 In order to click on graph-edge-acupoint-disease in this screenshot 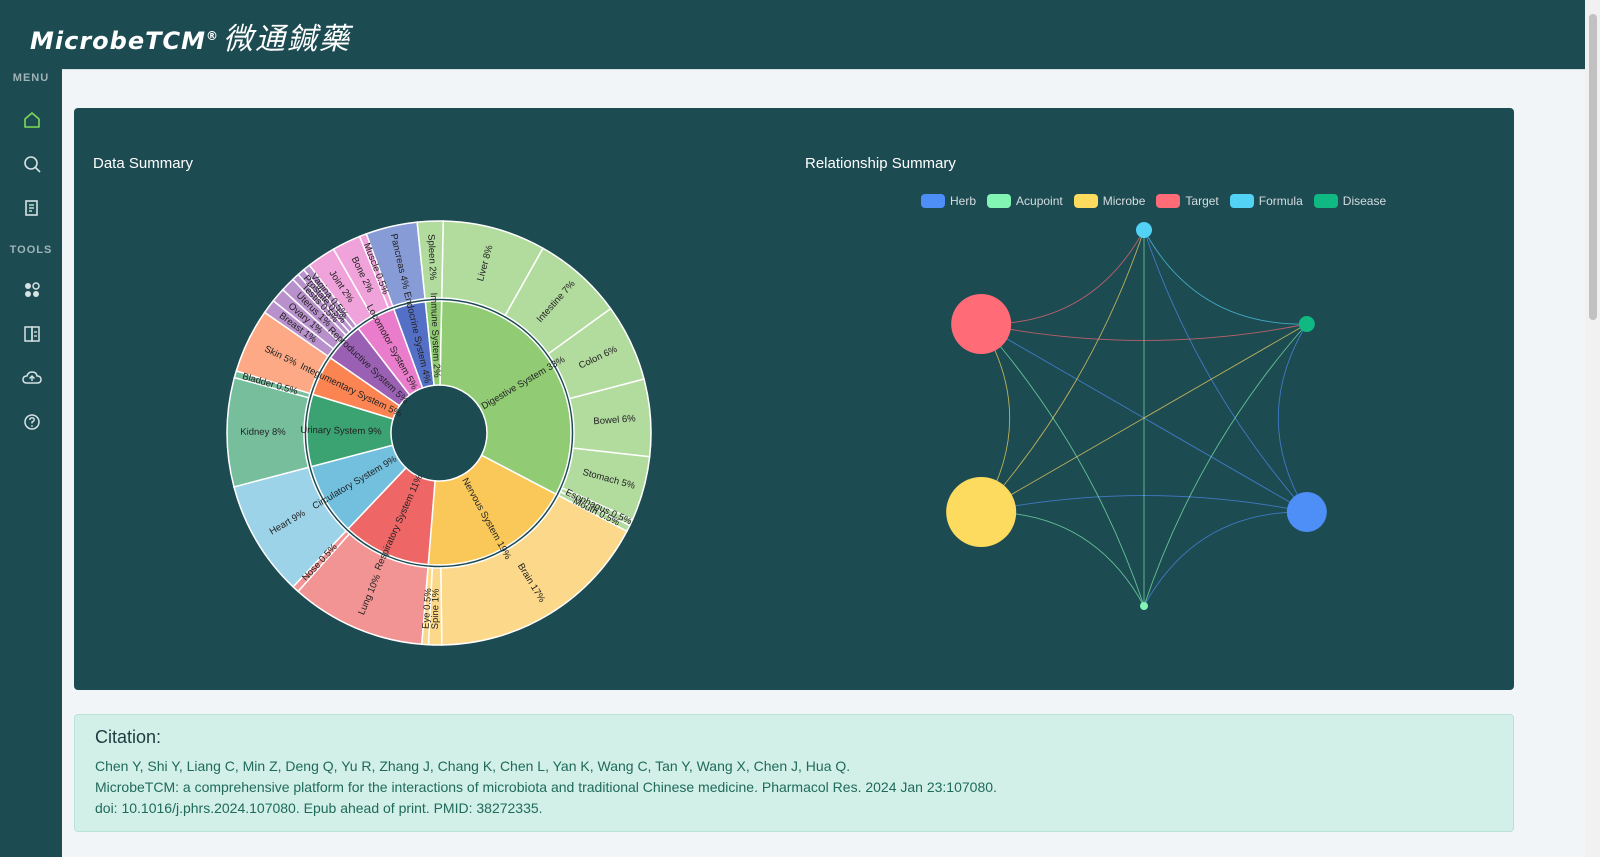, I will do `click(1225, 465)`.